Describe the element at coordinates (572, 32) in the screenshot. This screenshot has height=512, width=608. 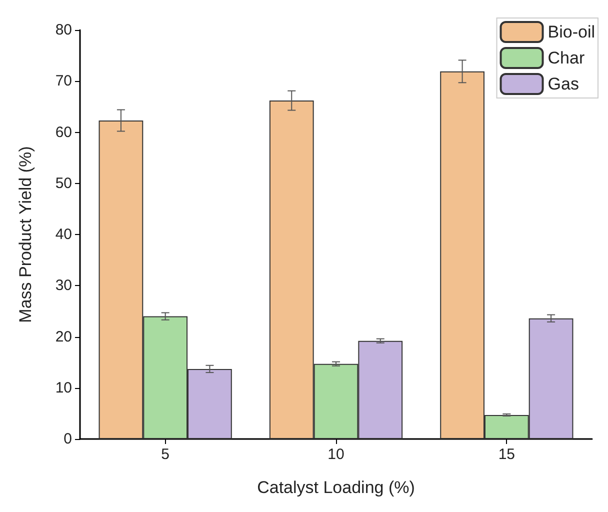
I see `legend-label: Bio-oil` at that location.